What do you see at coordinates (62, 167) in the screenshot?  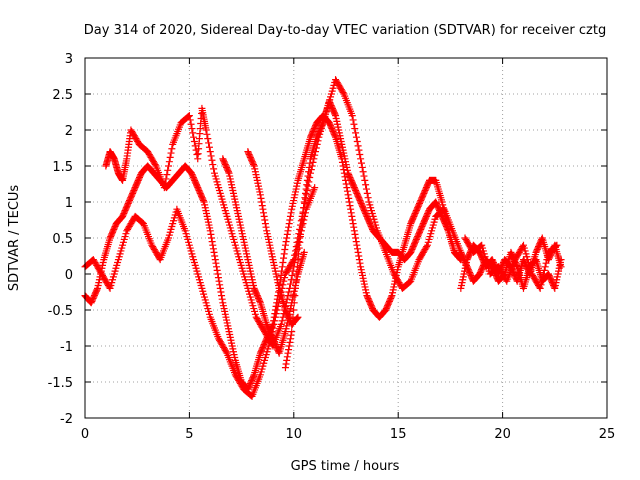 I see `y-tick-label: 1.5` at bounding box center [62, 167].